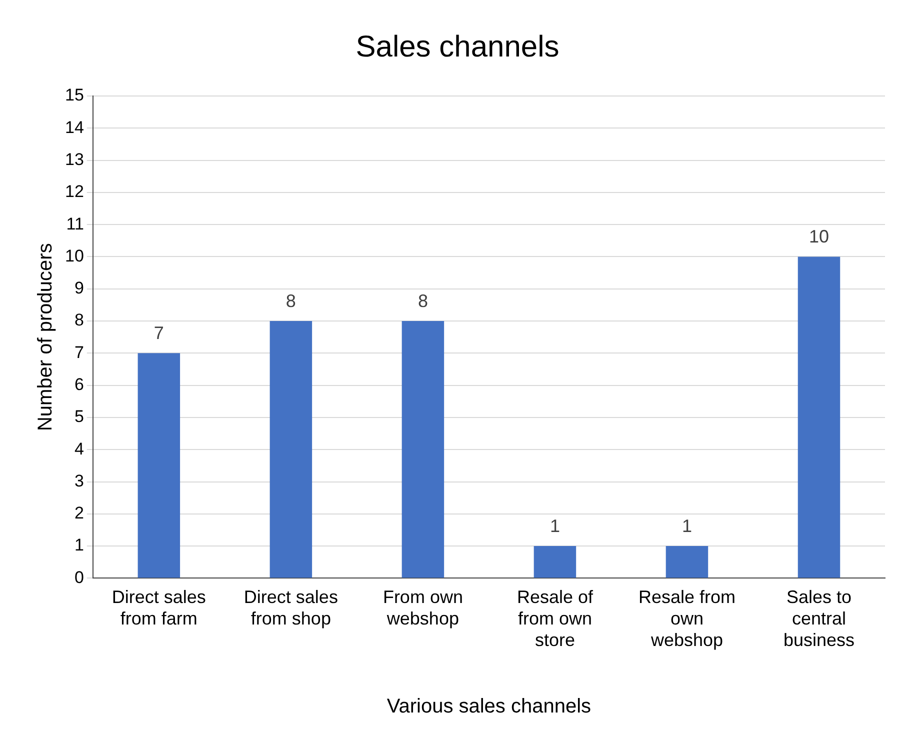 Image resolution: width=905 pixels, height=733 pixels. I want to click on data-label: 7, so click(159, 333).